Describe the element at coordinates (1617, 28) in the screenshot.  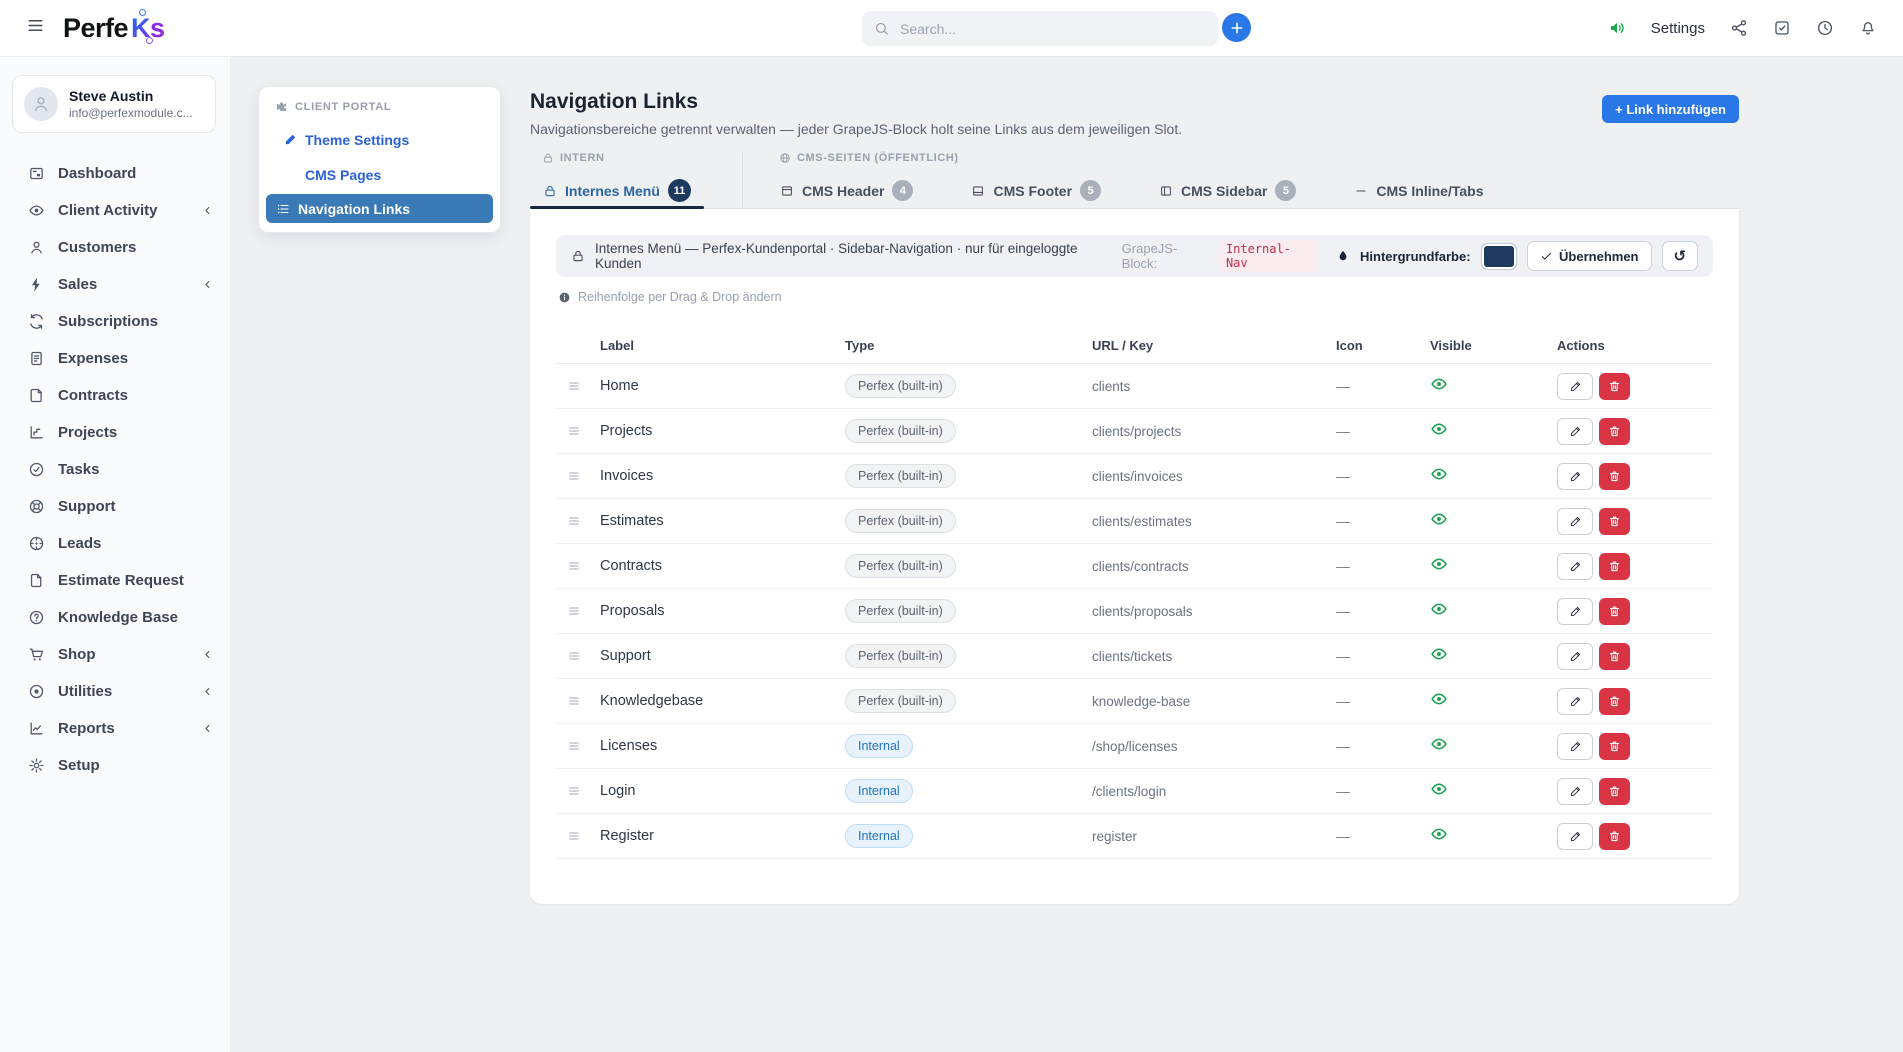
I see `volume-icon` at that location.